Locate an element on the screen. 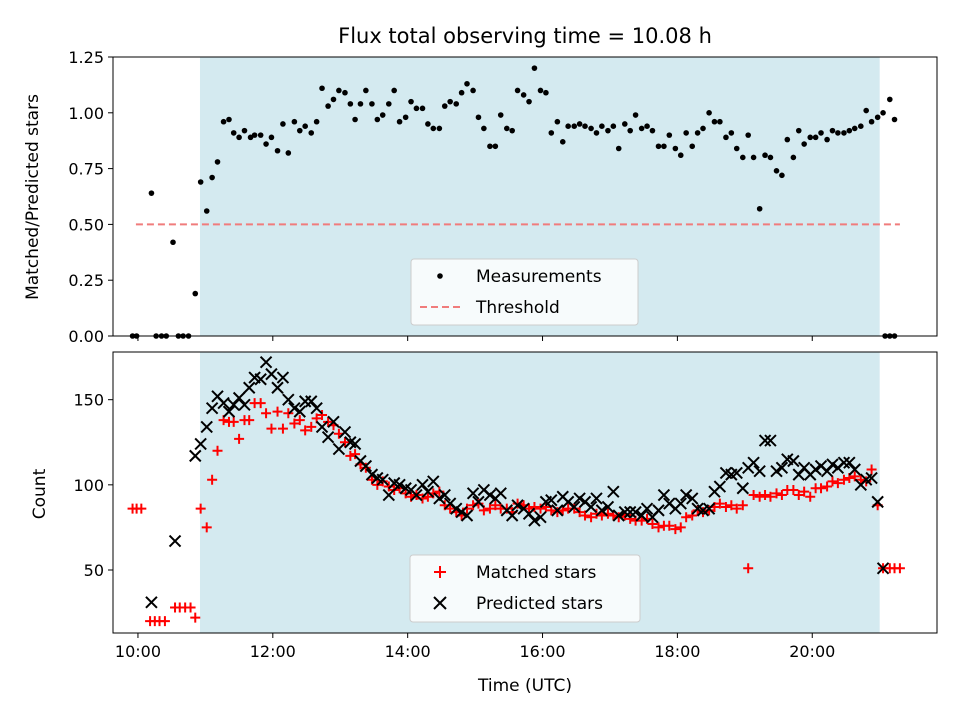 The height and width of the screenshot is (720, 960). top-legend-frame is located at coordinates (524, 292).